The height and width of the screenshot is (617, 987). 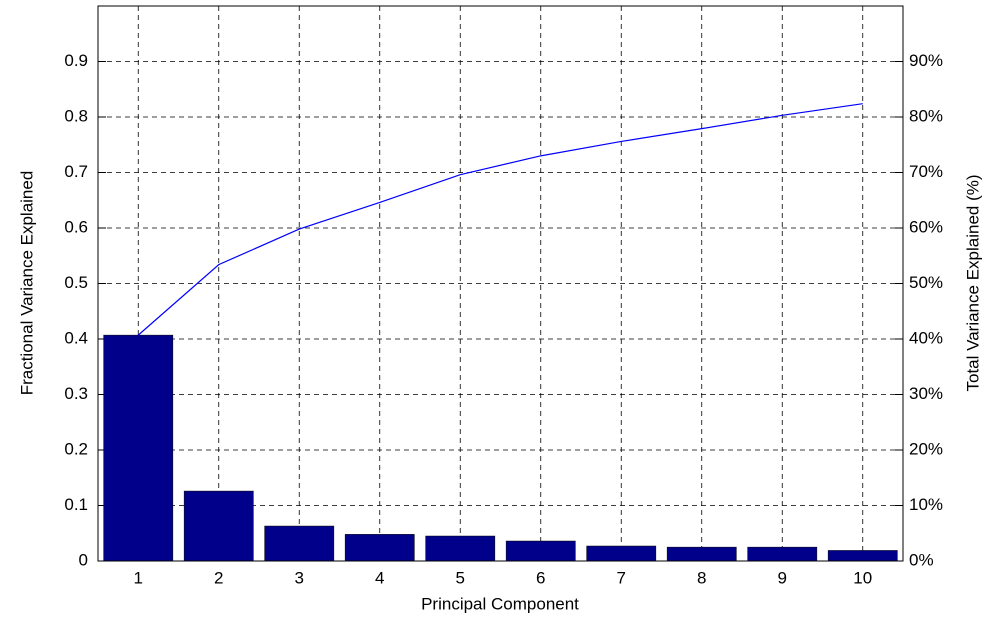 I want to click on y-tick-label: 0.5, so click(x=76, y=282).